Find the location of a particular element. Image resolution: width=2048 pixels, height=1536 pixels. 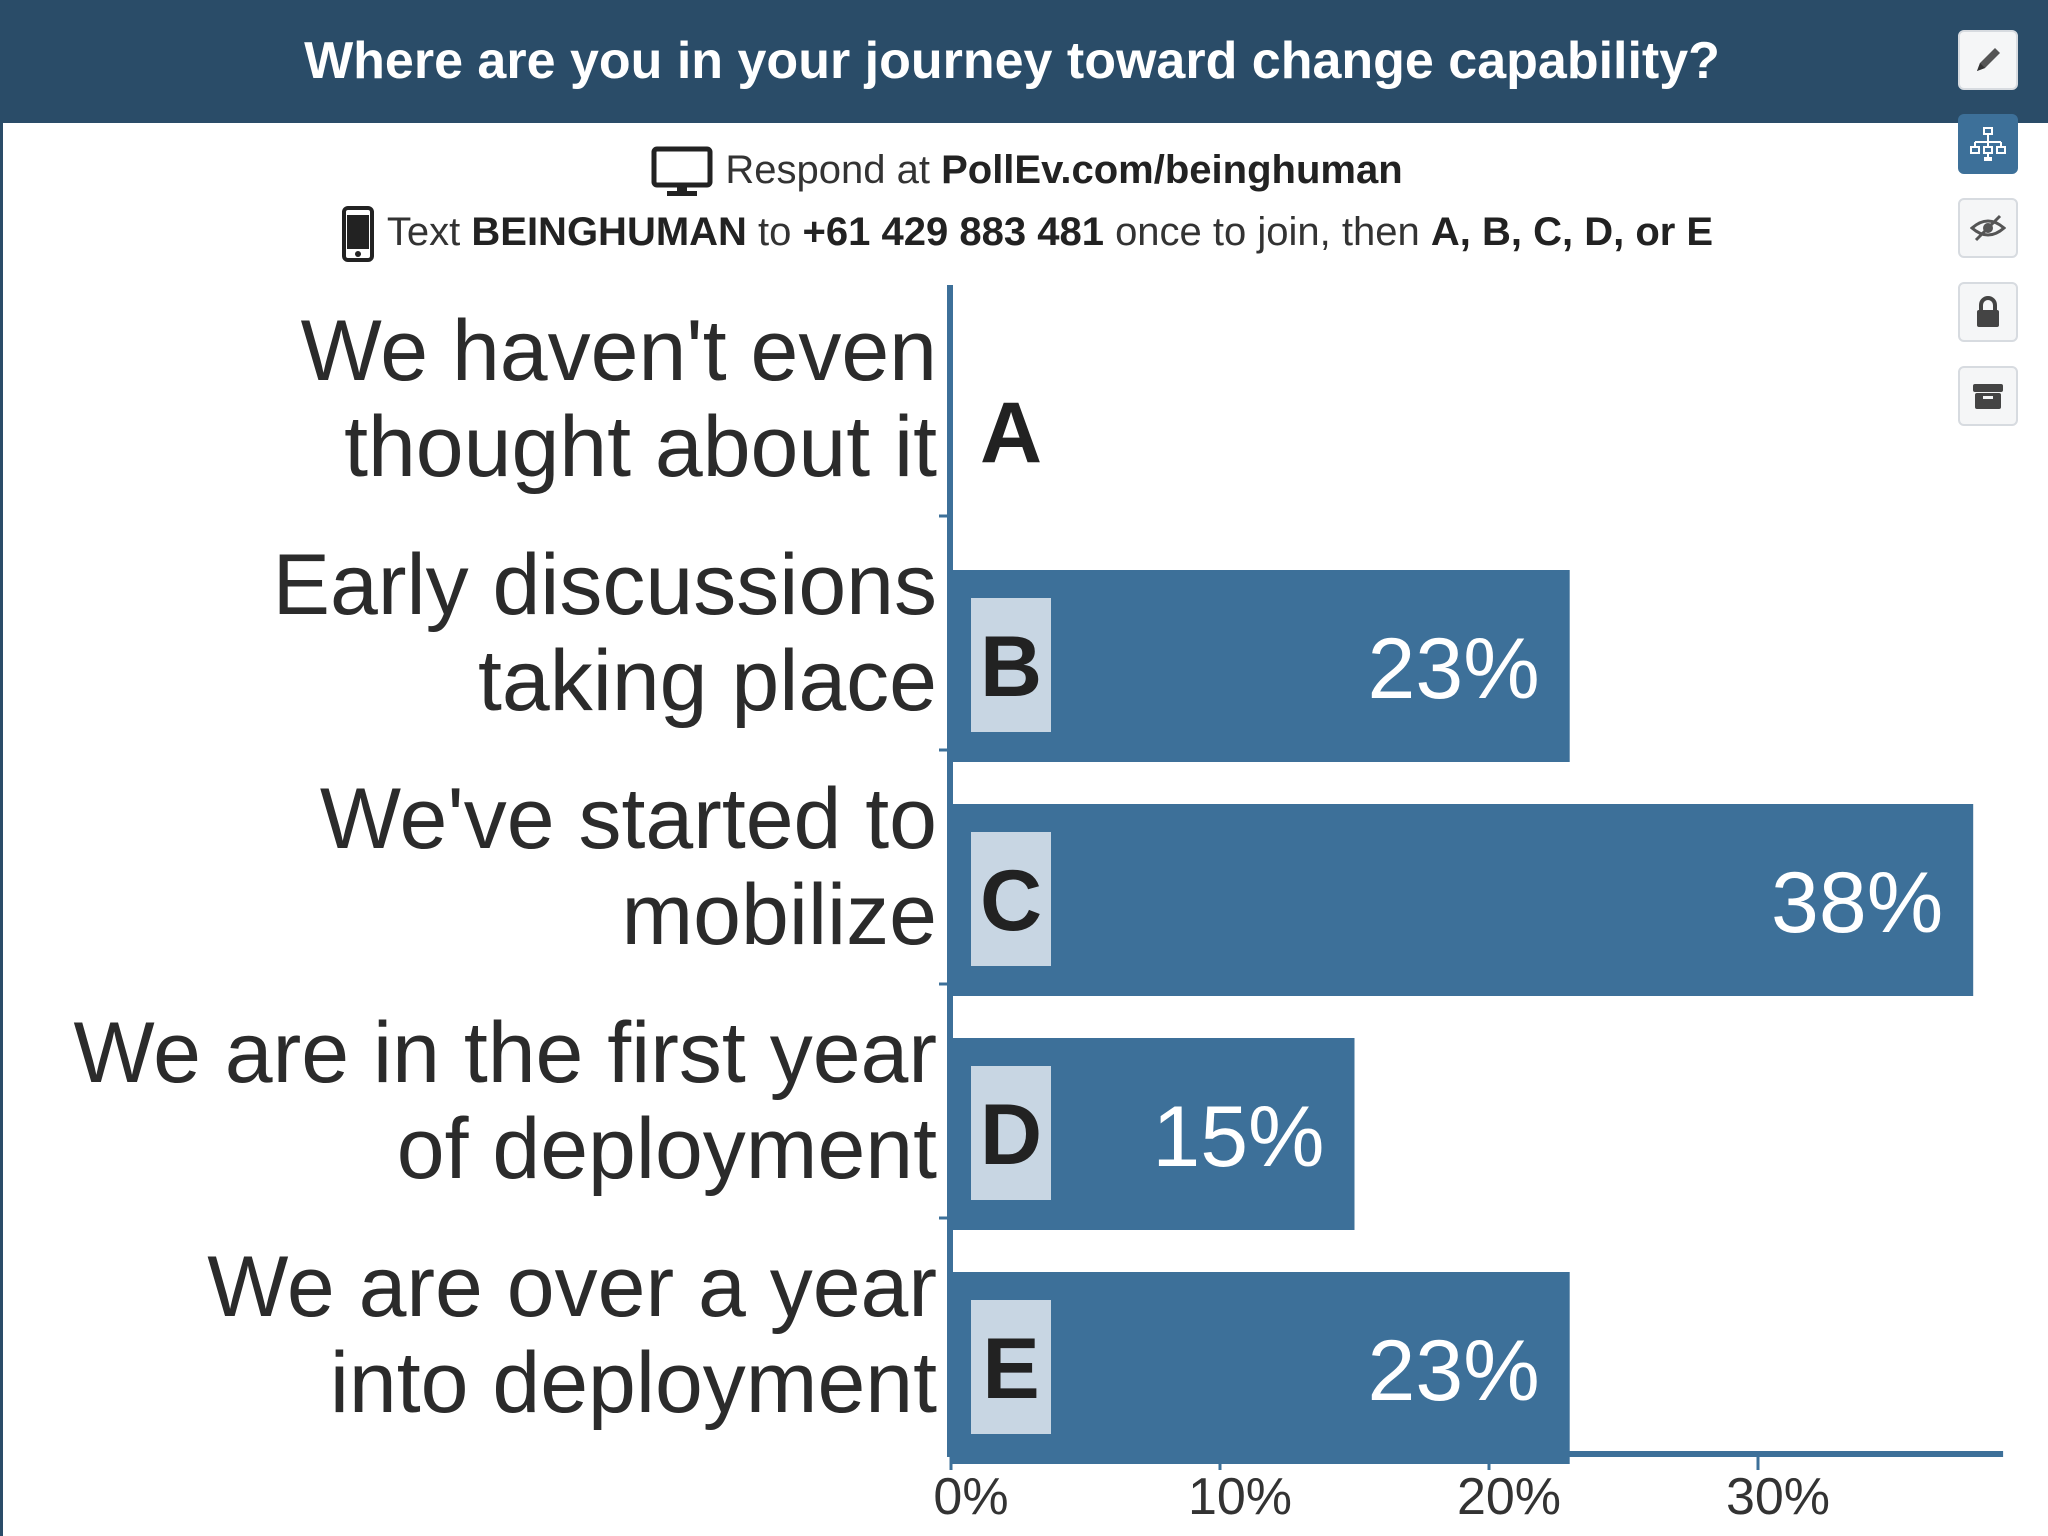

category-label-c: We've started to is located at coordinates (628, 819).